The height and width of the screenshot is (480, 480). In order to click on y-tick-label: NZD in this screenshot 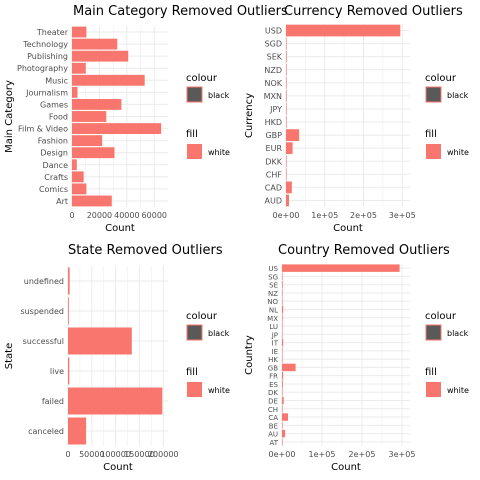, I will do `click(273, 70)`.